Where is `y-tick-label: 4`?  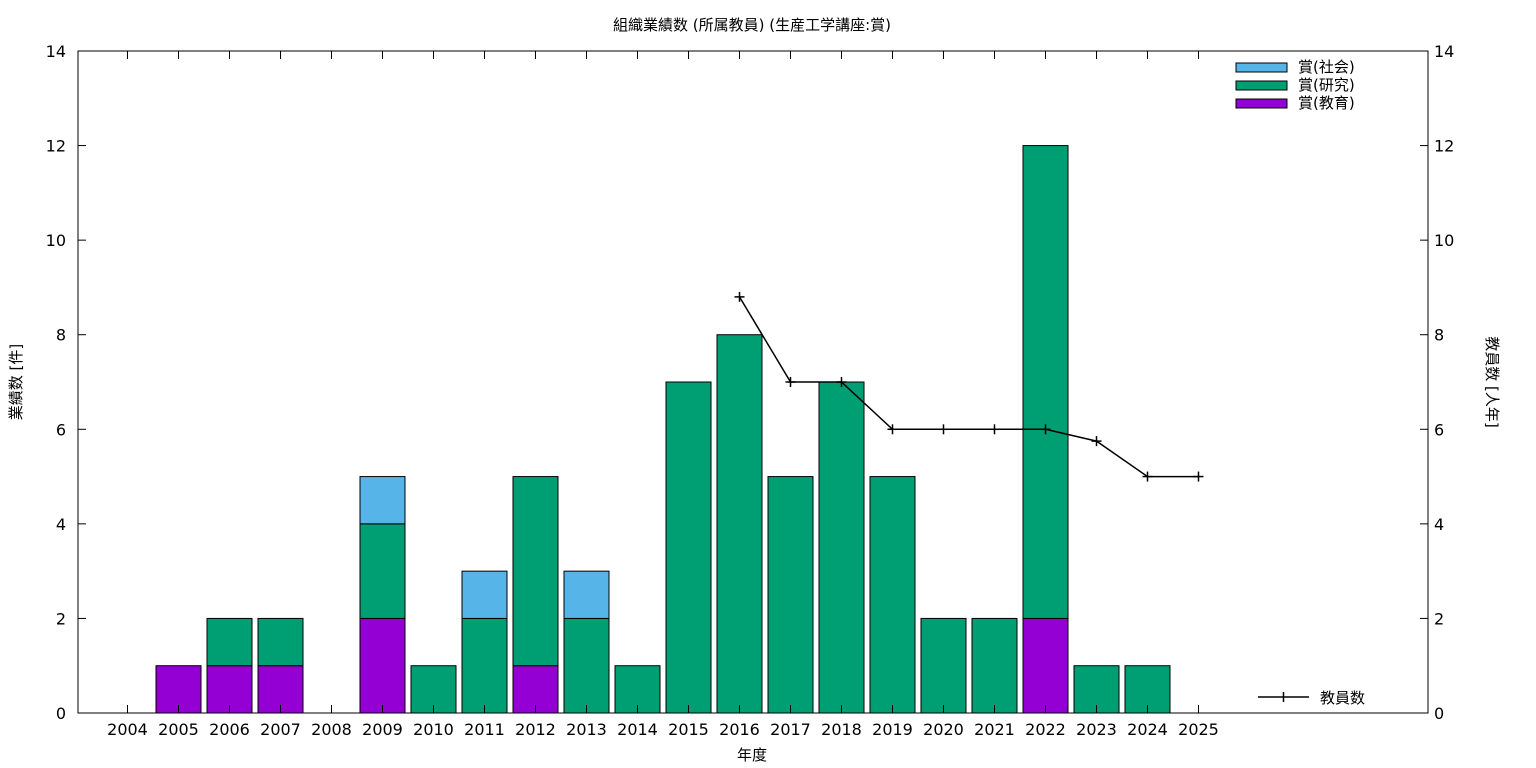 y-tick-label: 4 is located at coordinates (61, 524).